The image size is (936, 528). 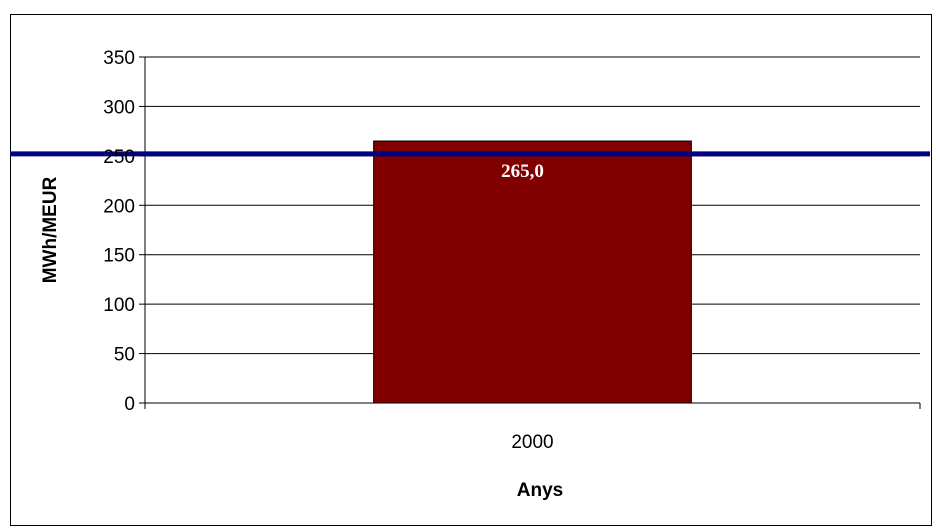 What do you see at coordinates (124, 355) in the screenshot?
I see `y-tick-label: 50` at bounding box center [124, 355].